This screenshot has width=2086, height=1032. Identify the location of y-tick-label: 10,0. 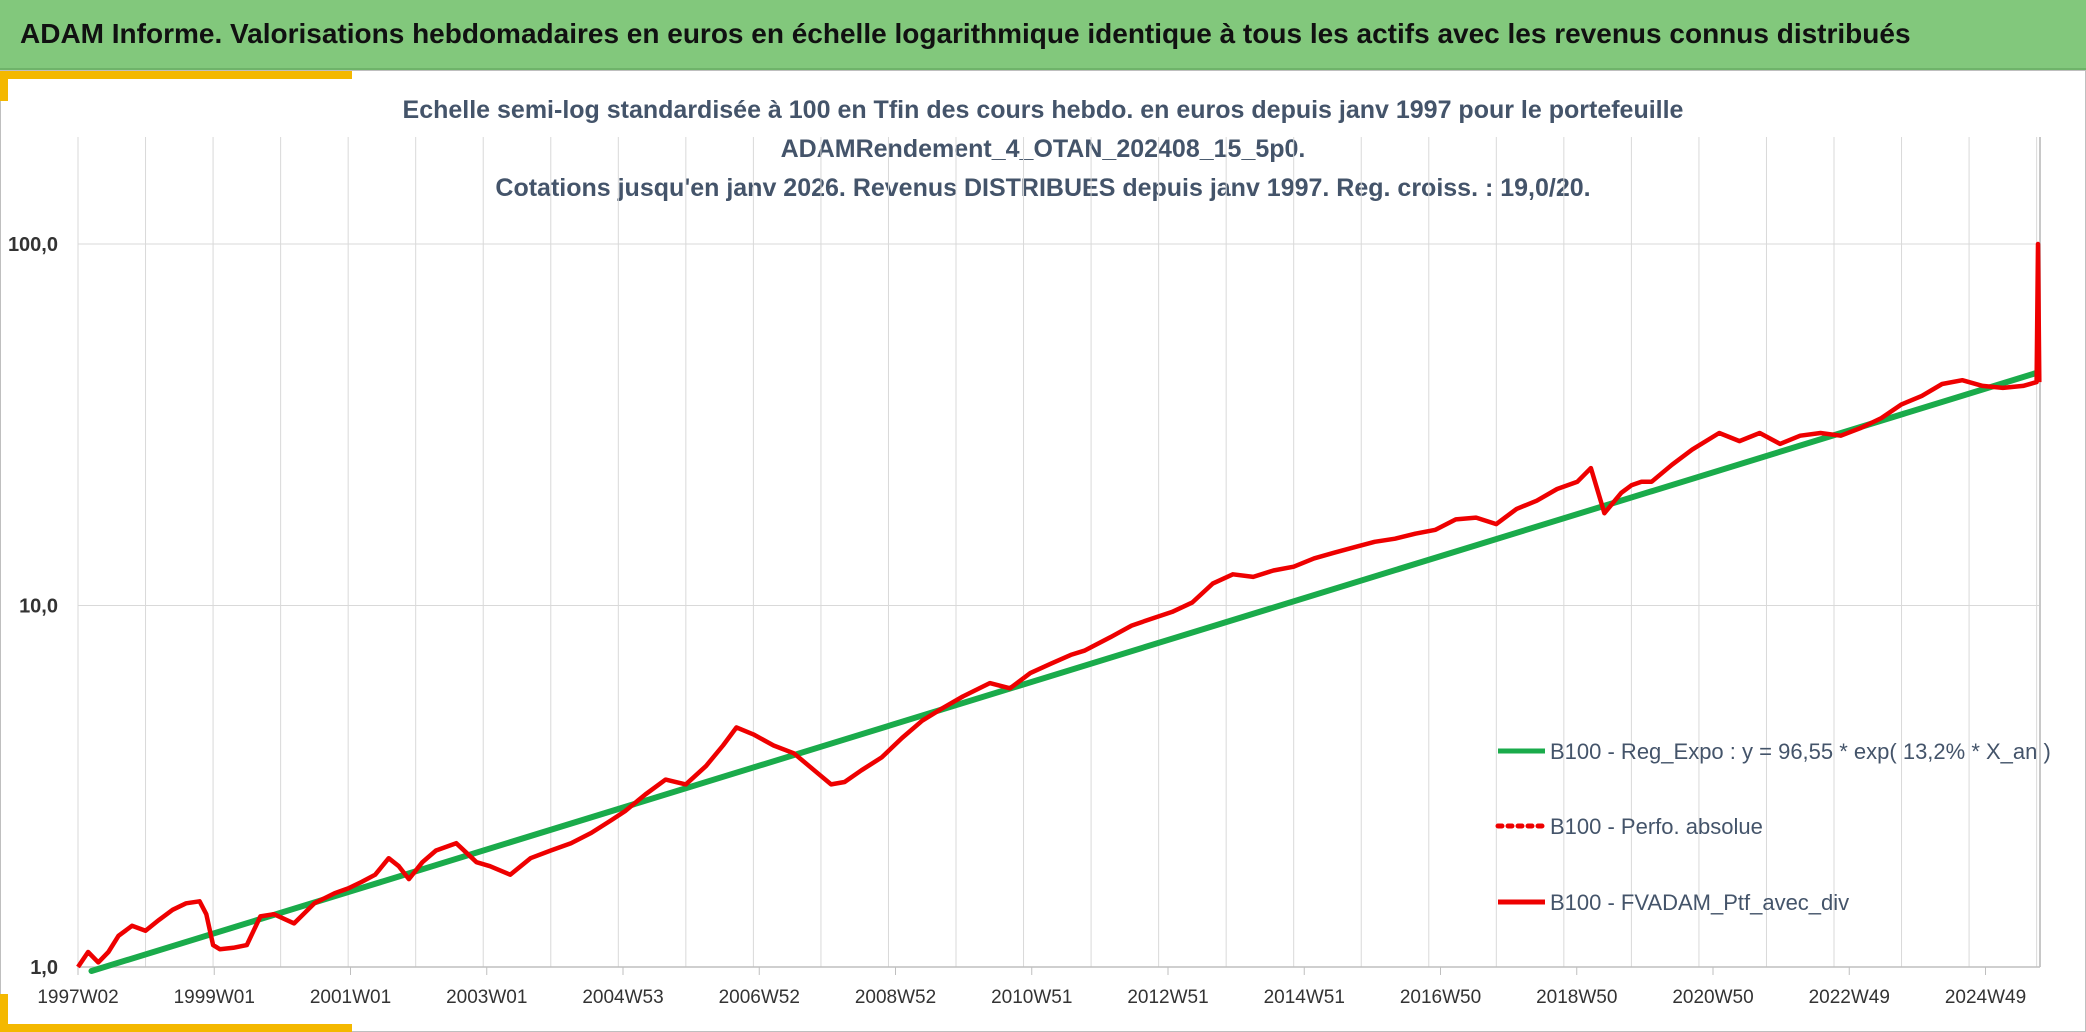
(38, 607).